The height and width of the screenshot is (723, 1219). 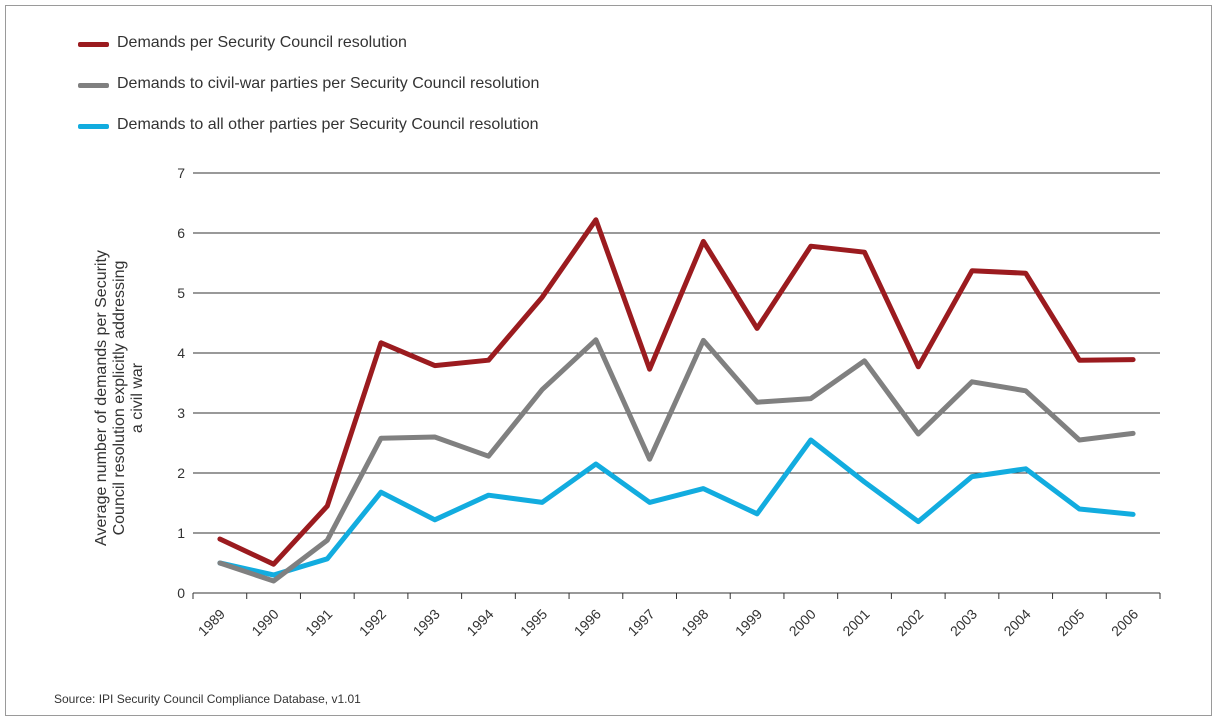 I want to click on x-tick-label: 2004, so click(x=1016, y=622).